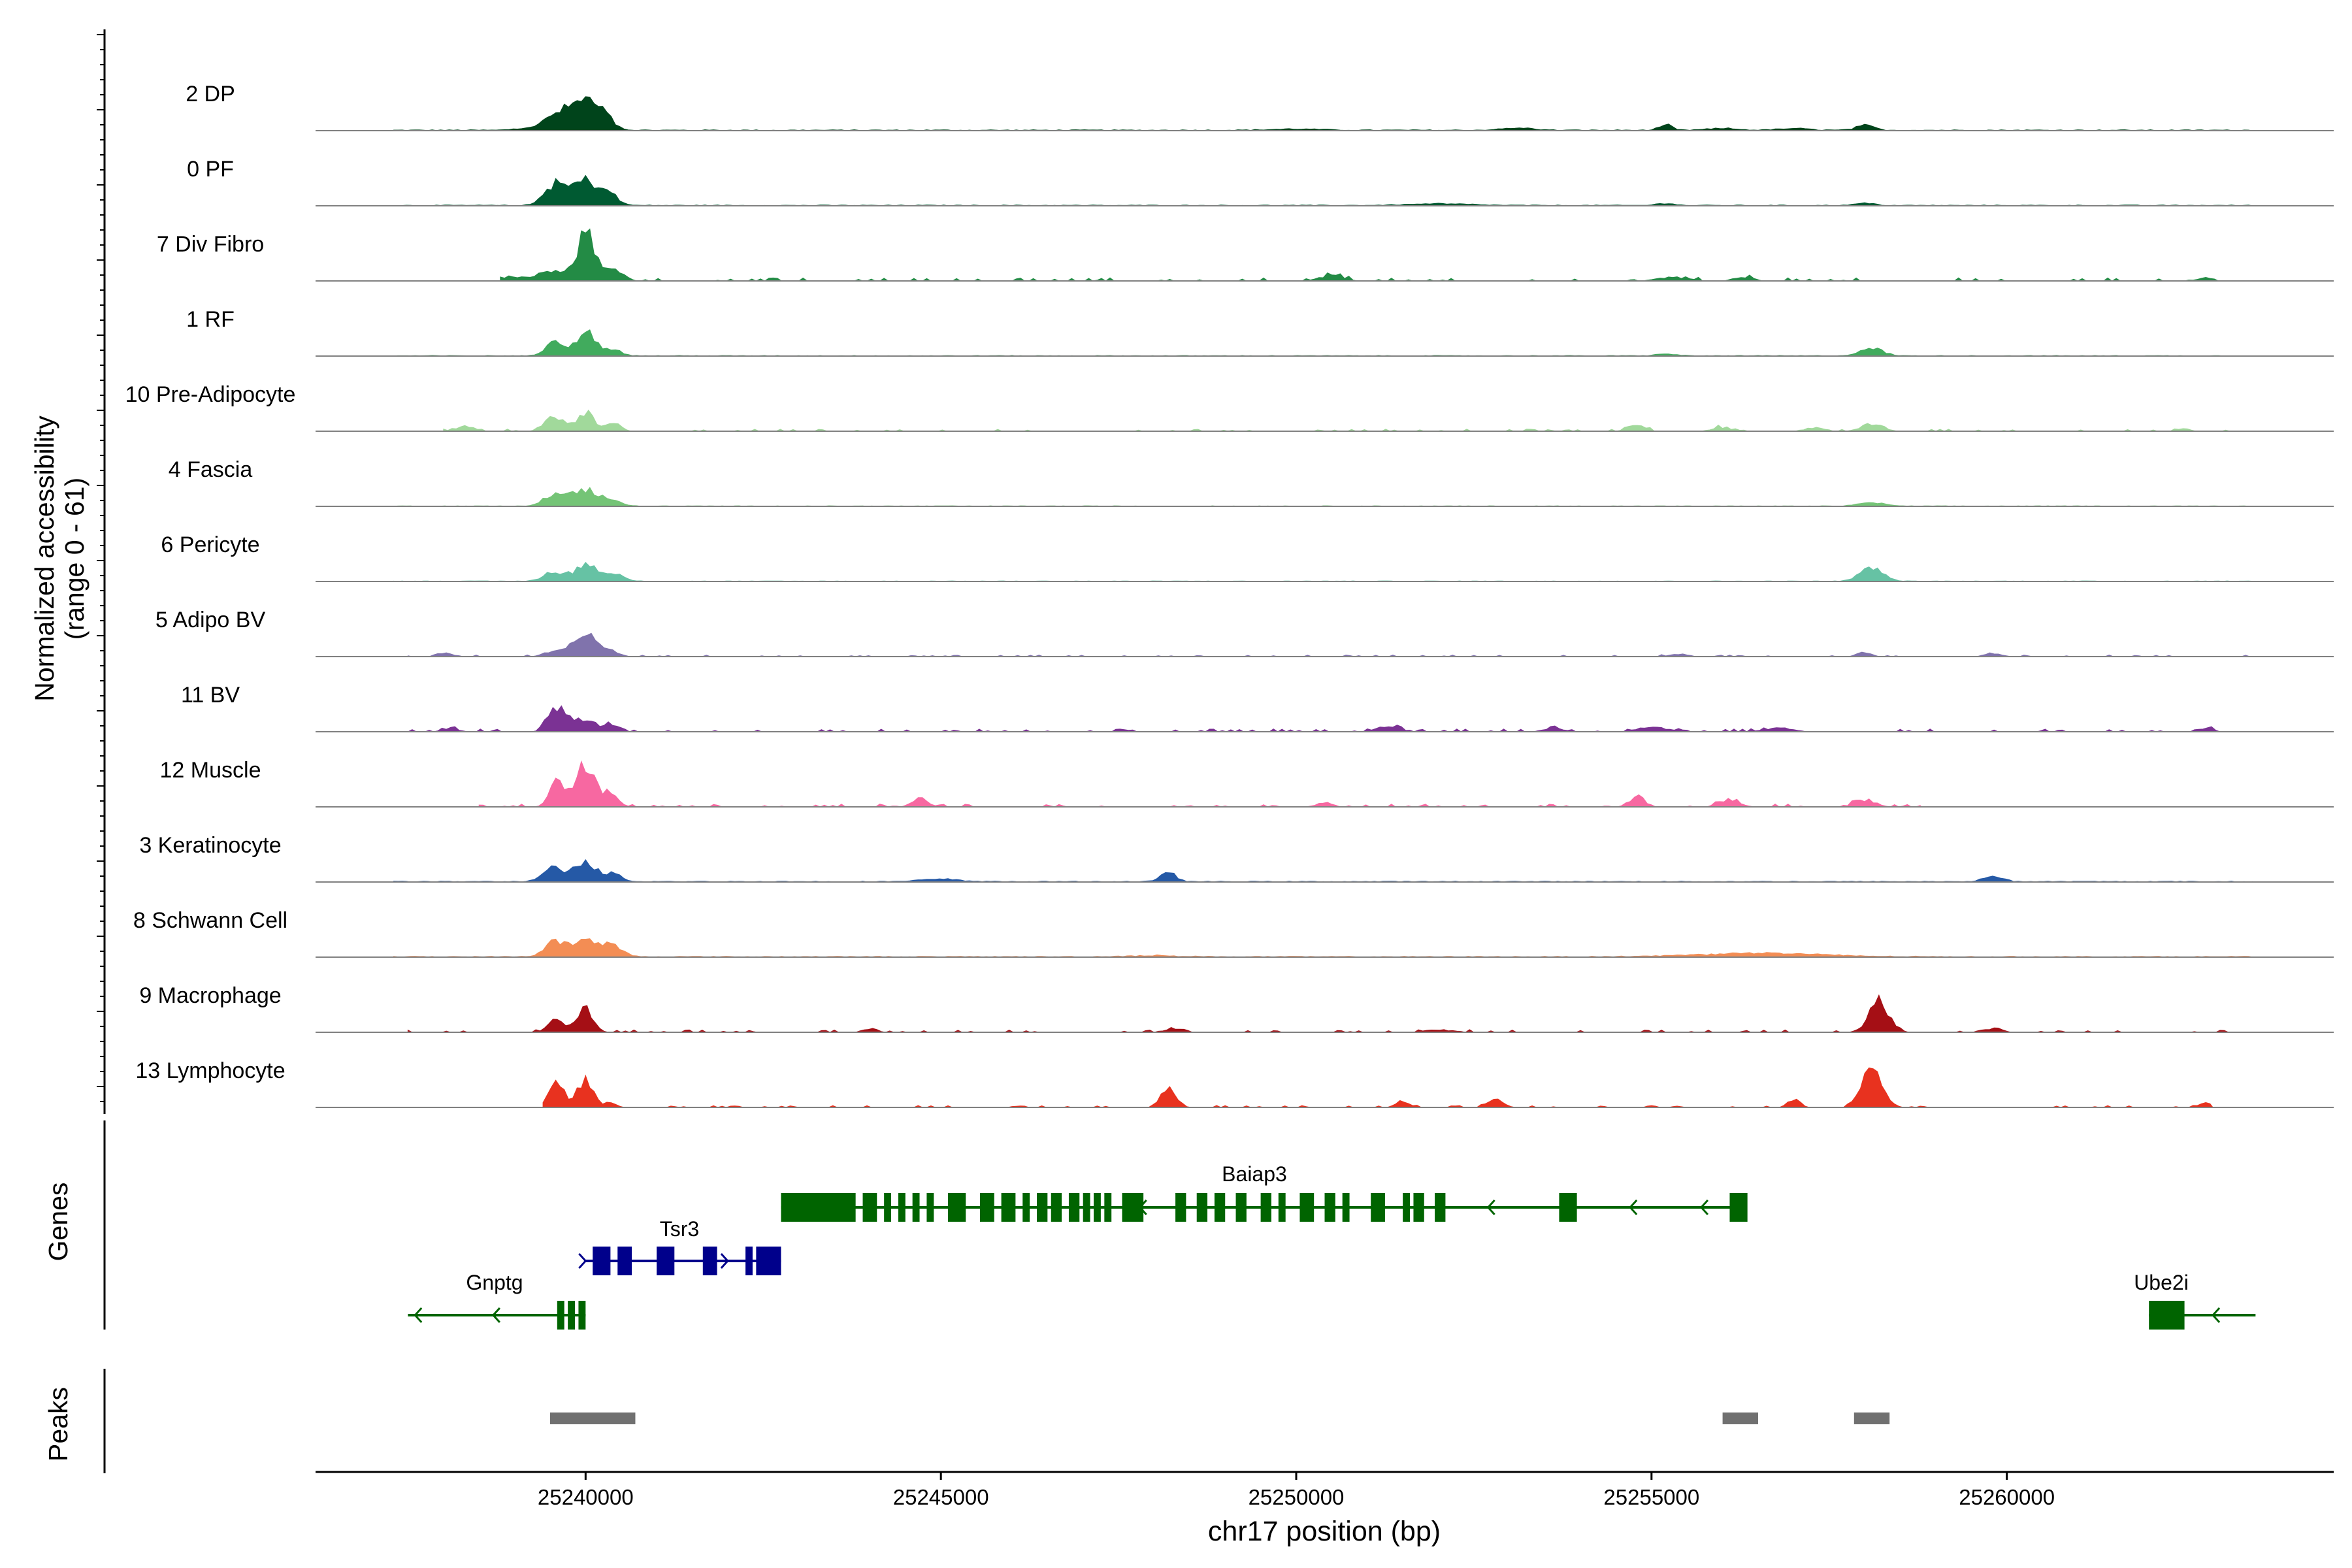  I want to click on track-label: 9 Macrophage, so click(210, 995).